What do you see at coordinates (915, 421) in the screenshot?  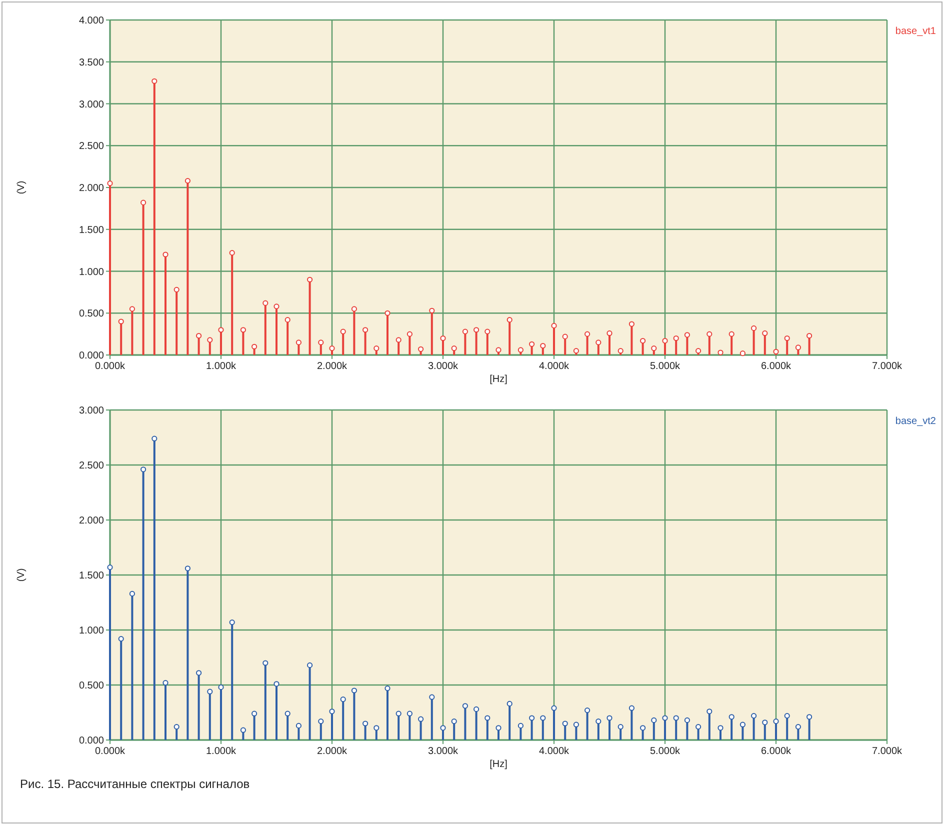 I see `text: base_vt2` at bounding box center [915, 421].